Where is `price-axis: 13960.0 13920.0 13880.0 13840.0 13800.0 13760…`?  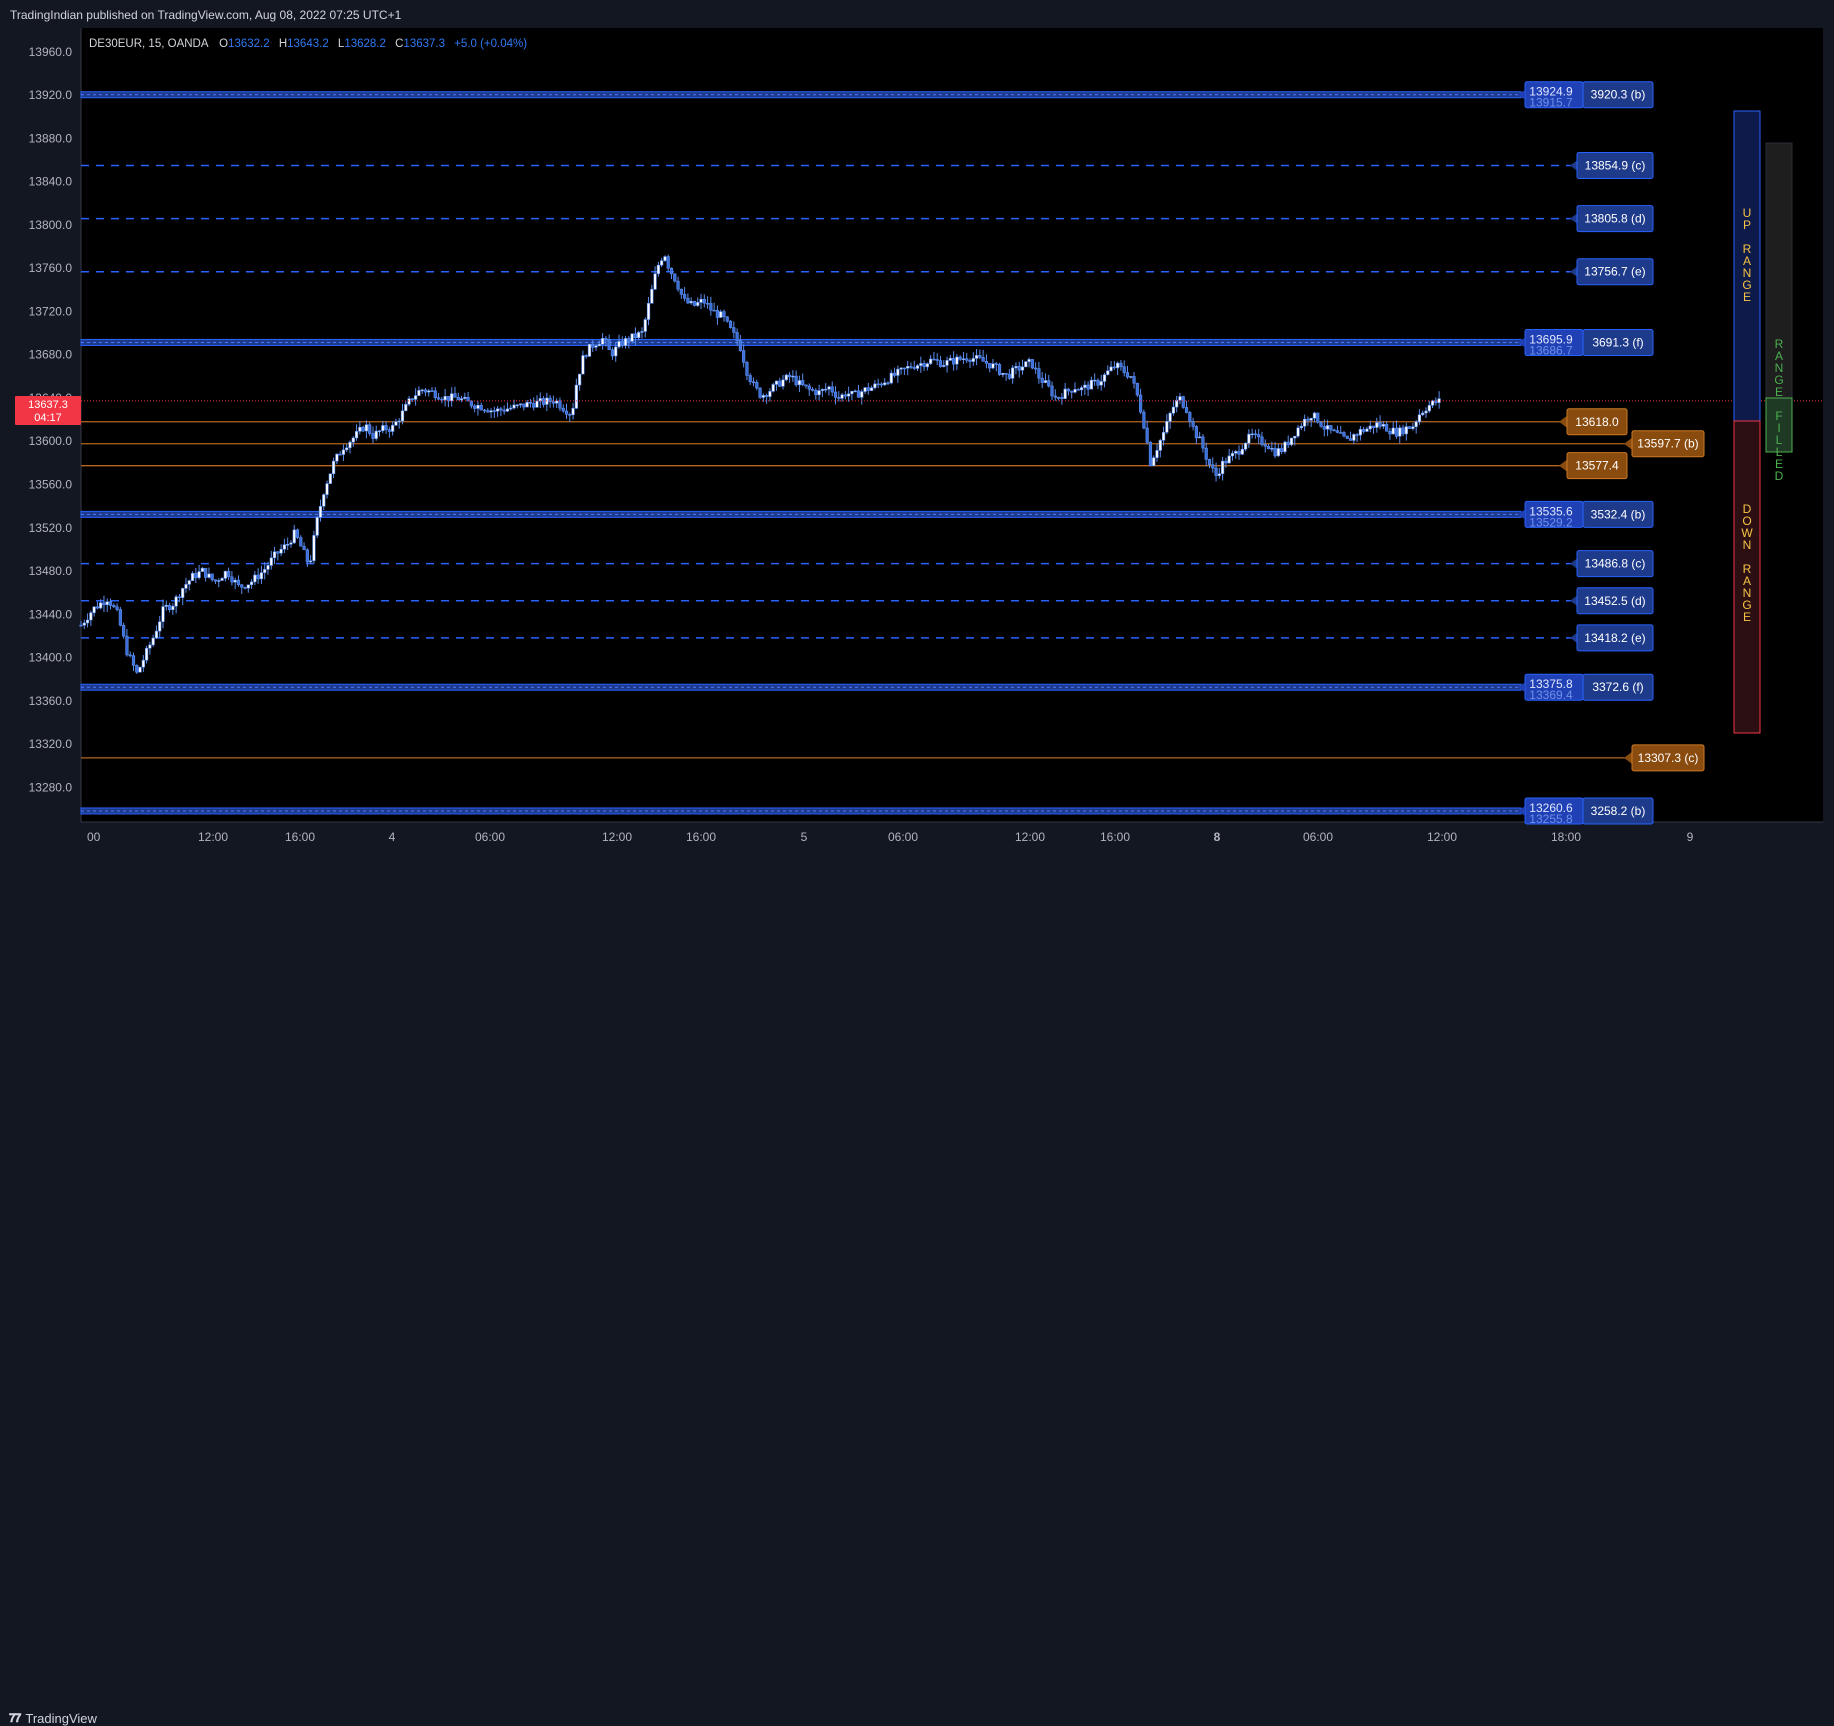 price-axis: 13960.0 13920.0 13880.0 13840.0 13800.0 13760… is located at coordinates (51, 420).